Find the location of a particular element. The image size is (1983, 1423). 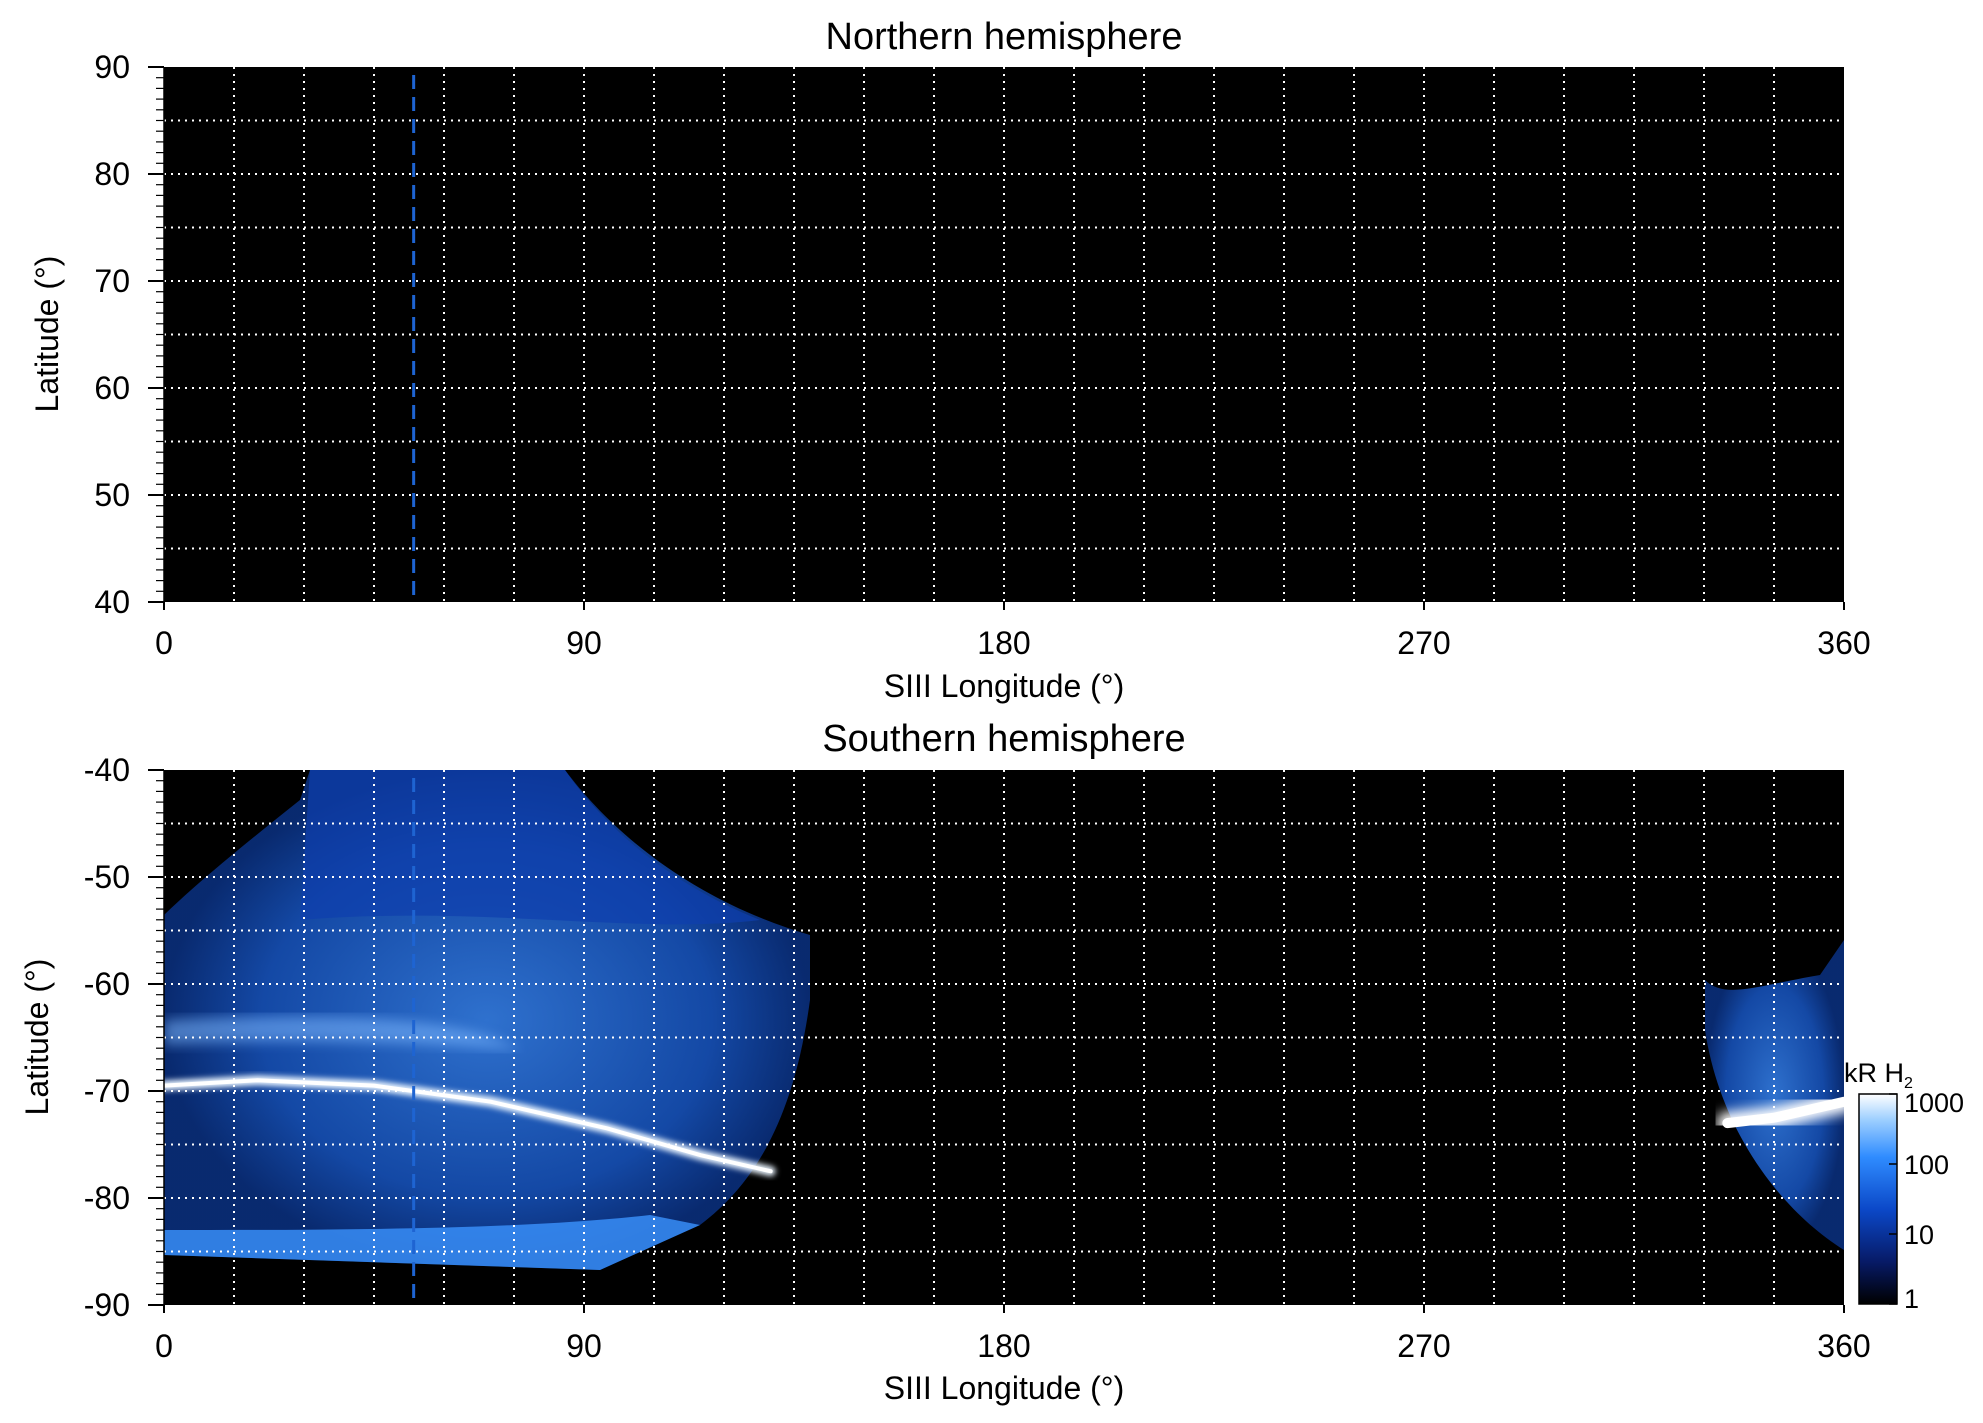

south-x-tick-label: 360 is located at coordinates (1843, 1346).